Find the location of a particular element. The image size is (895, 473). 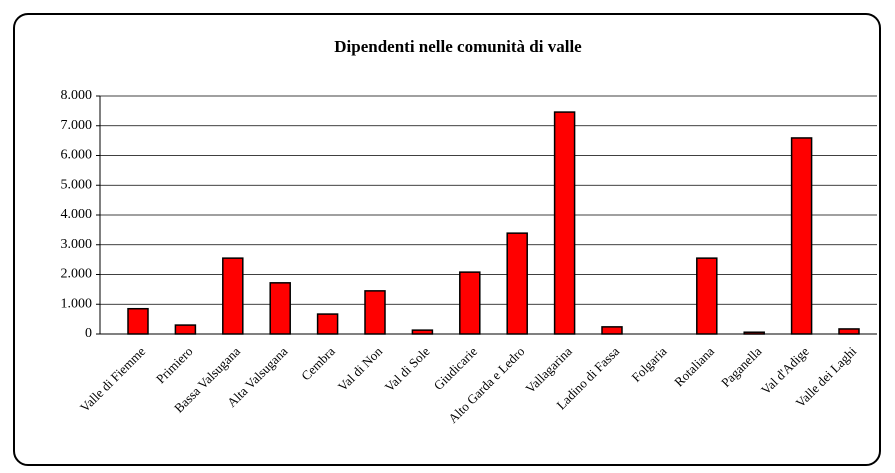

y-tick-label: 3.000 is located at coordinates (77, 244).